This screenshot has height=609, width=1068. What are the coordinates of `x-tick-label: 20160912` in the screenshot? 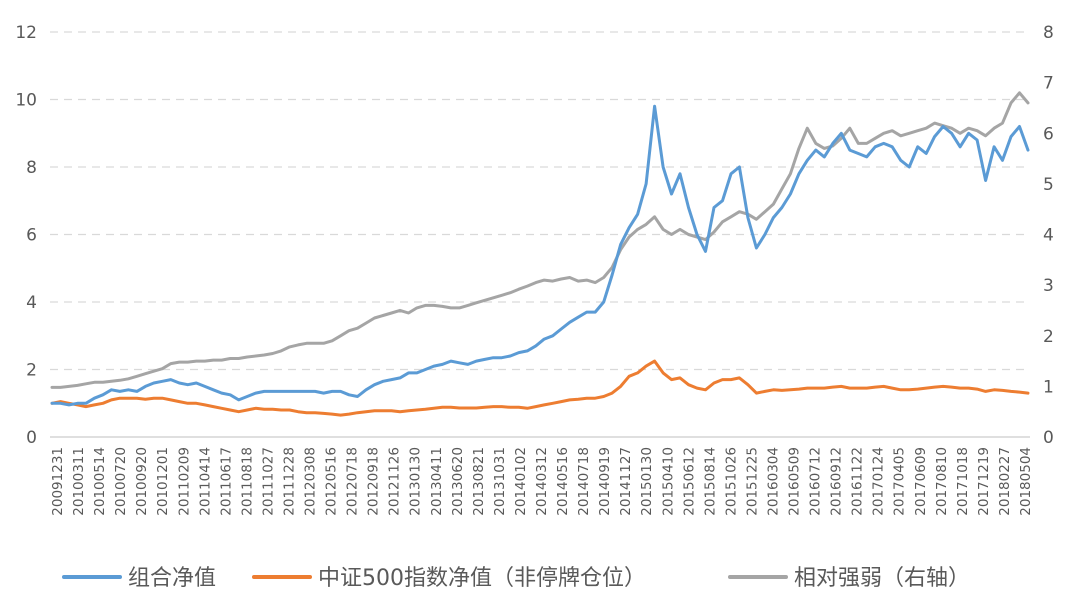 It's located at (837, 481).